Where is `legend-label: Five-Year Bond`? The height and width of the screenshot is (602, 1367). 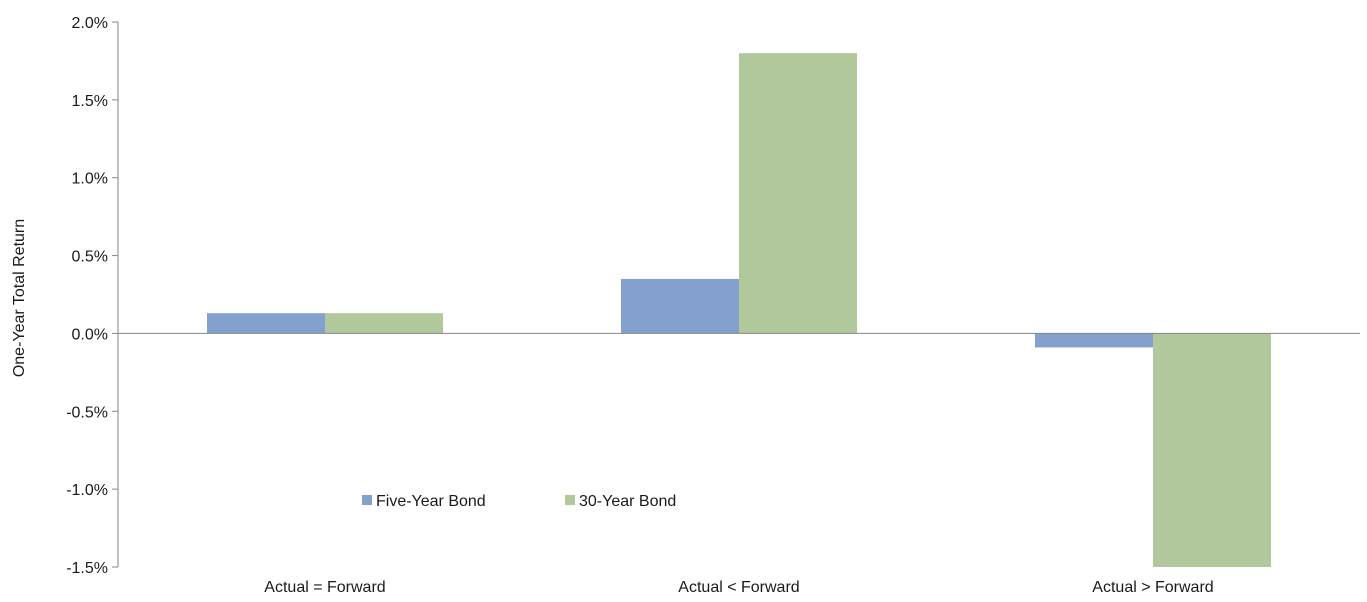
legend-label: Five-Year Bond is located at coordinates (431, 501).